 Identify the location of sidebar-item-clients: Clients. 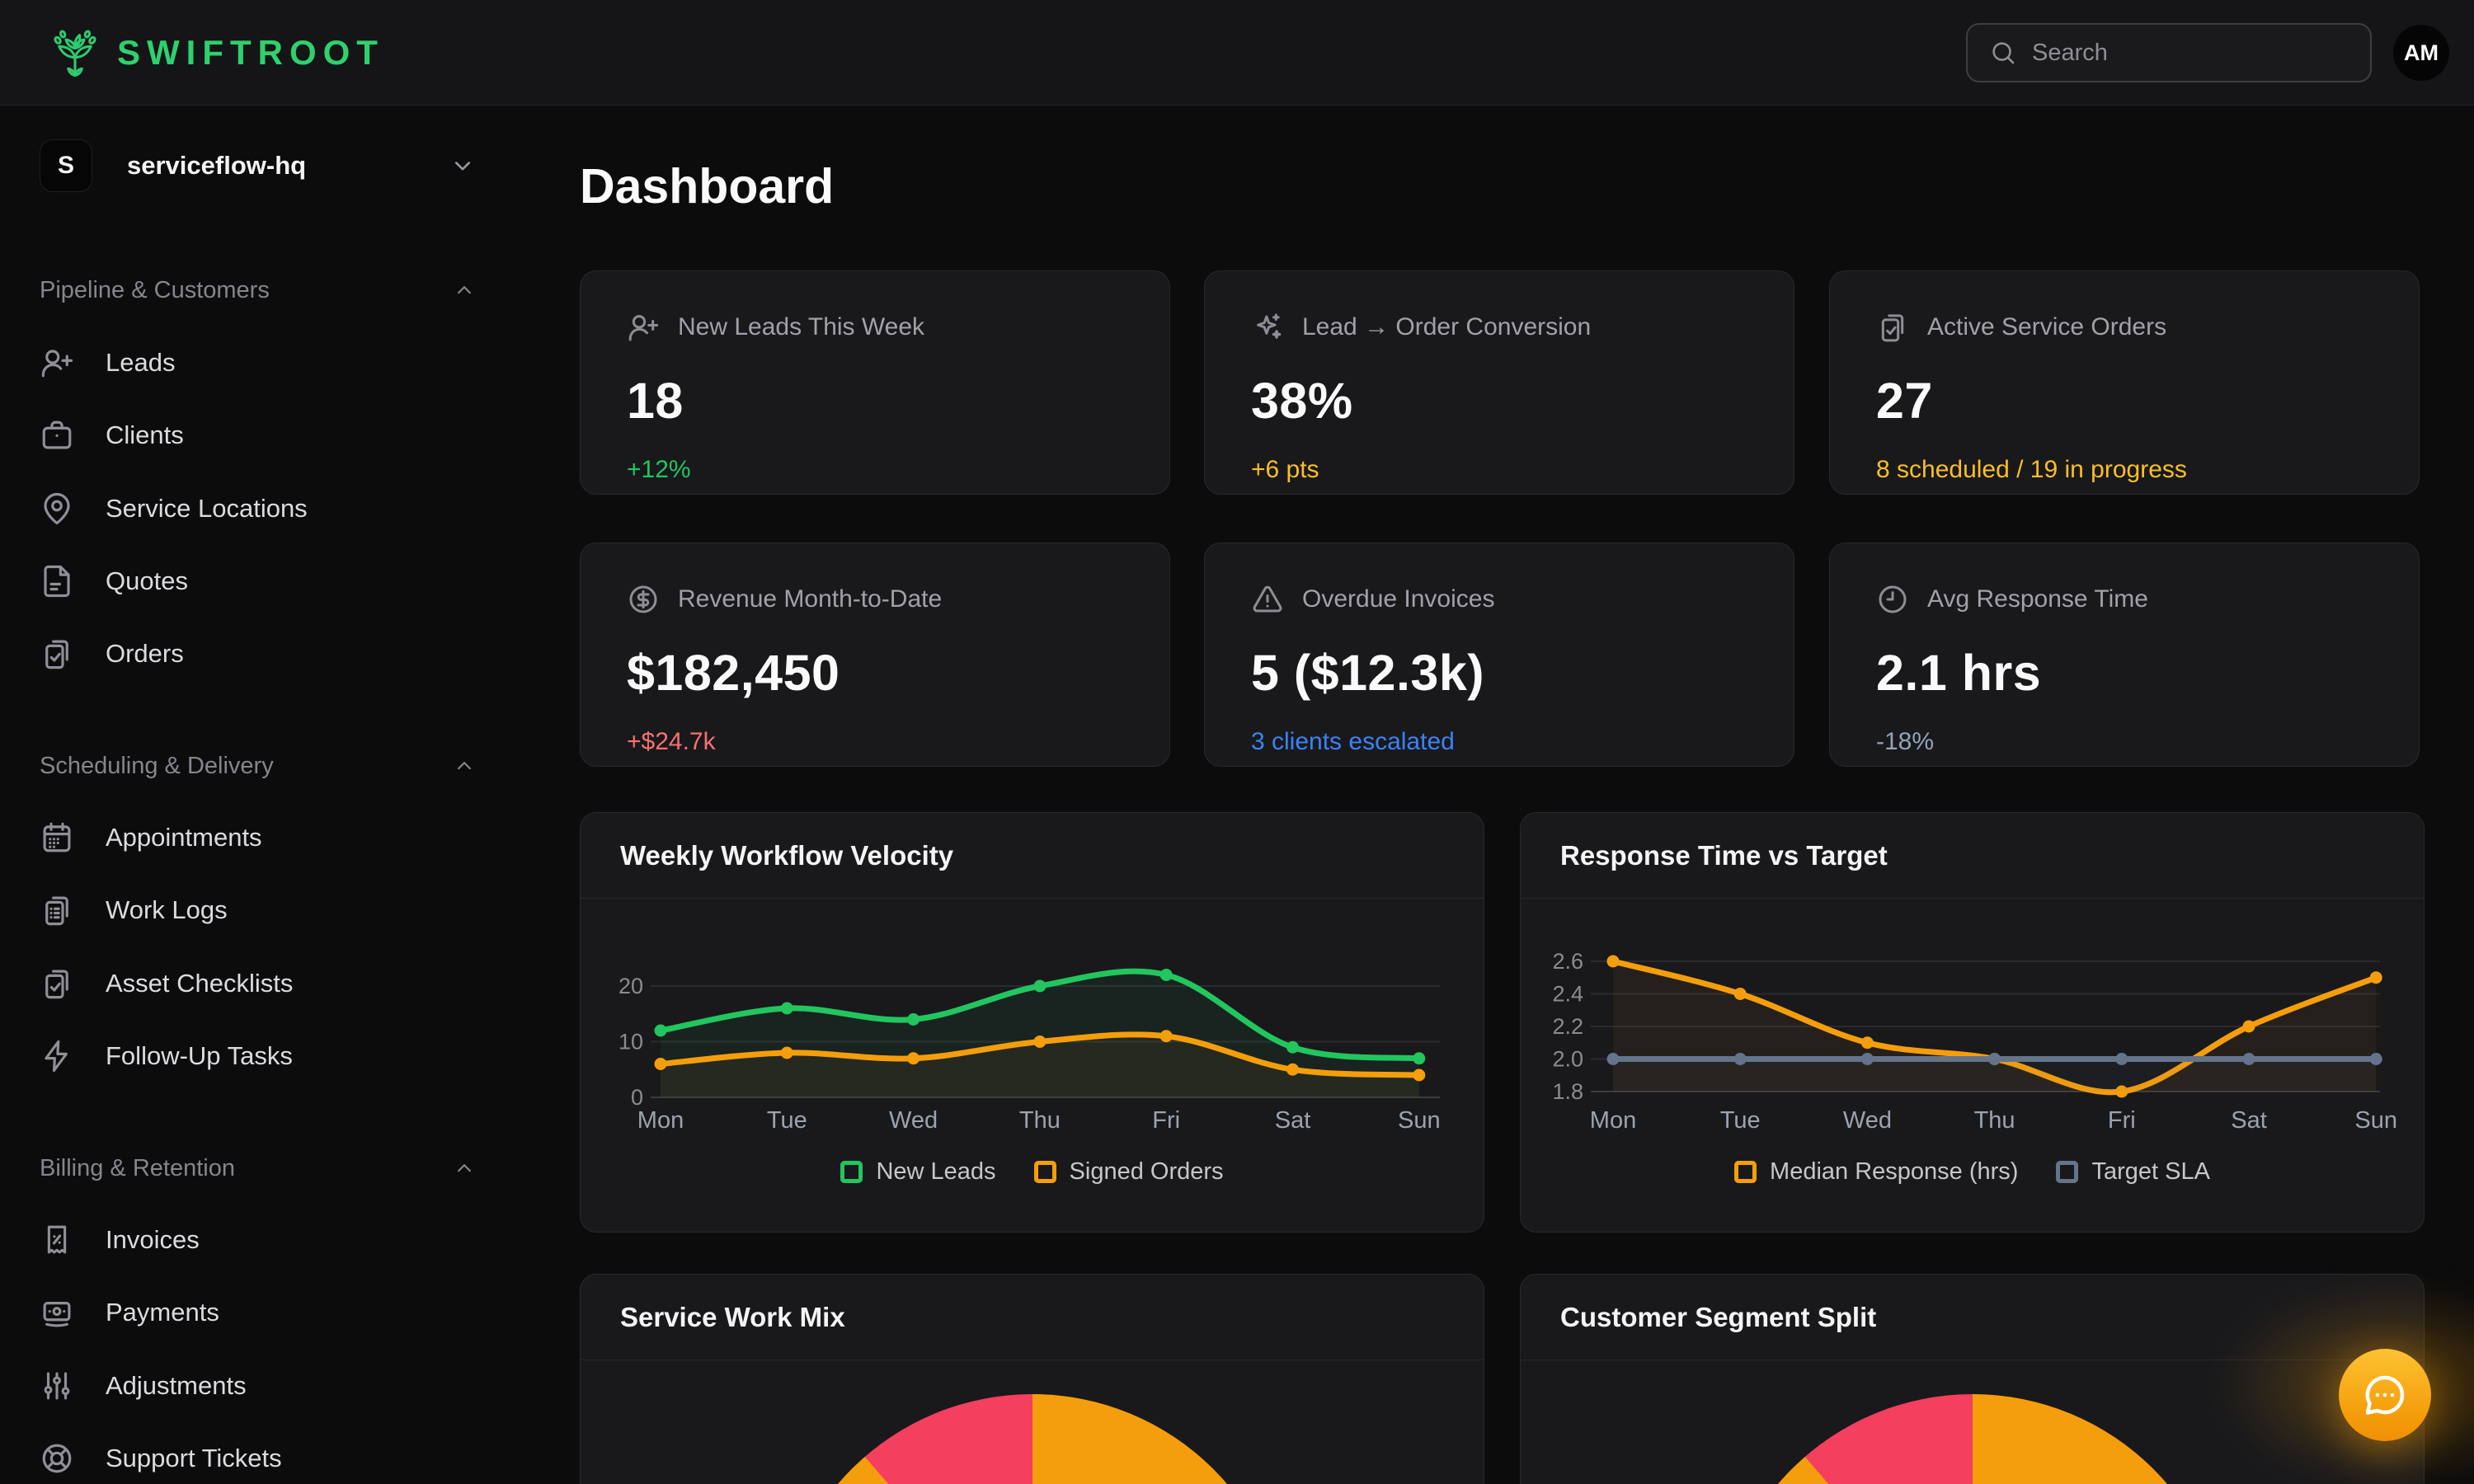
(287, 436).